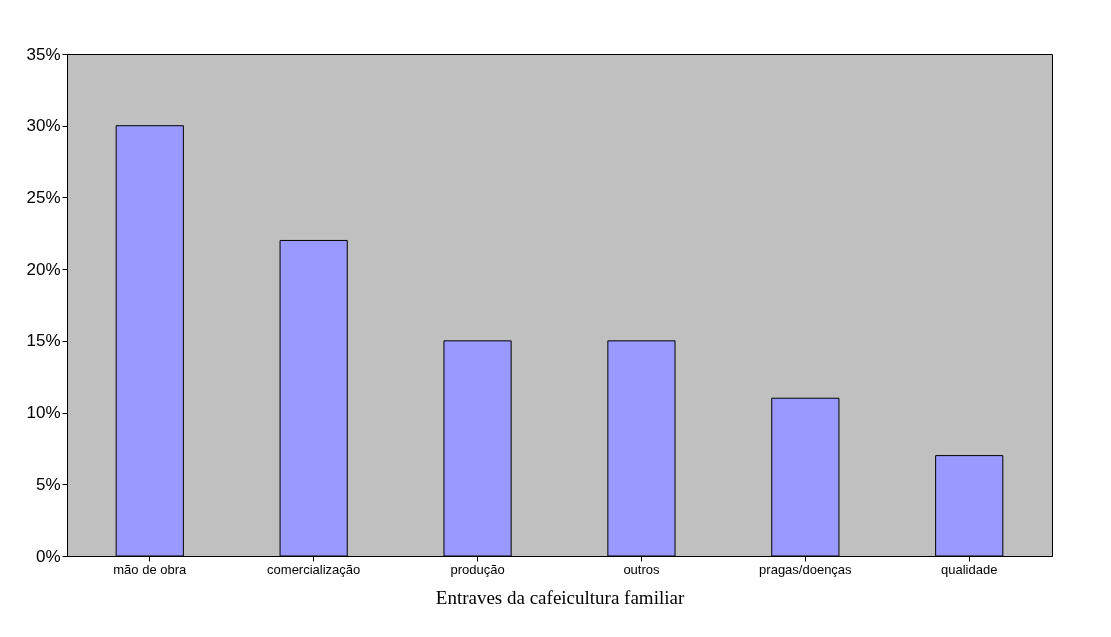 This screenshot has height=637, width=1111. Describe the element at coordinates (314, 569) in the screenshot. I see `x-tick-label: comercialização` at that location.